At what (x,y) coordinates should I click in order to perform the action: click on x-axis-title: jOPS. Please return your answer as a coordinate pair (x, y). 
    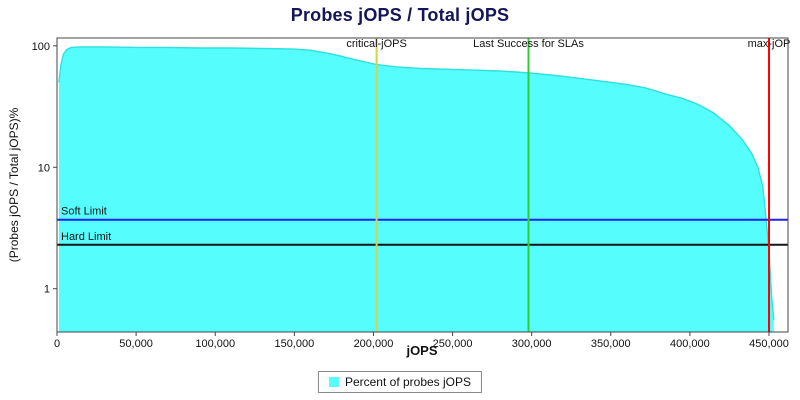
    Looking at the image, I should click on (422, 350).